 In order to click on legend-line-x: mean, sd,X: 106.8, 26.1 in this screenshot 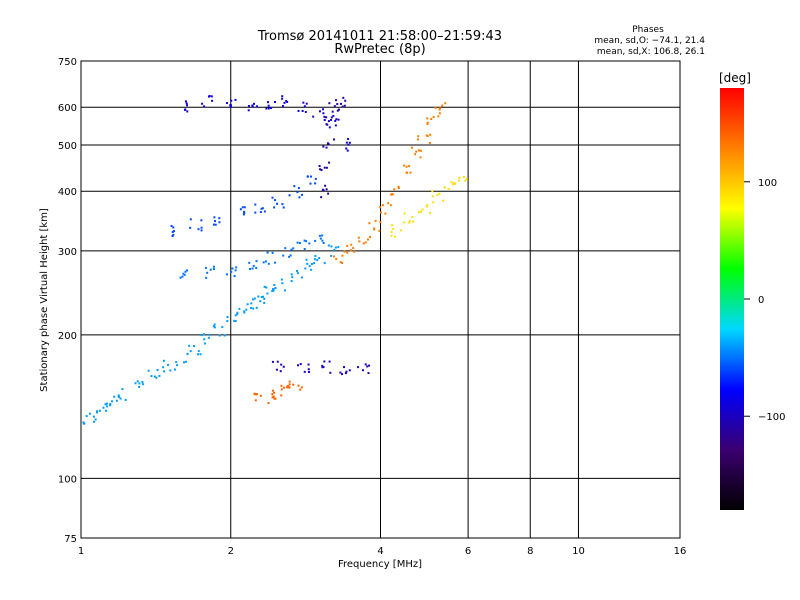, I will do `click(651, 52)`.